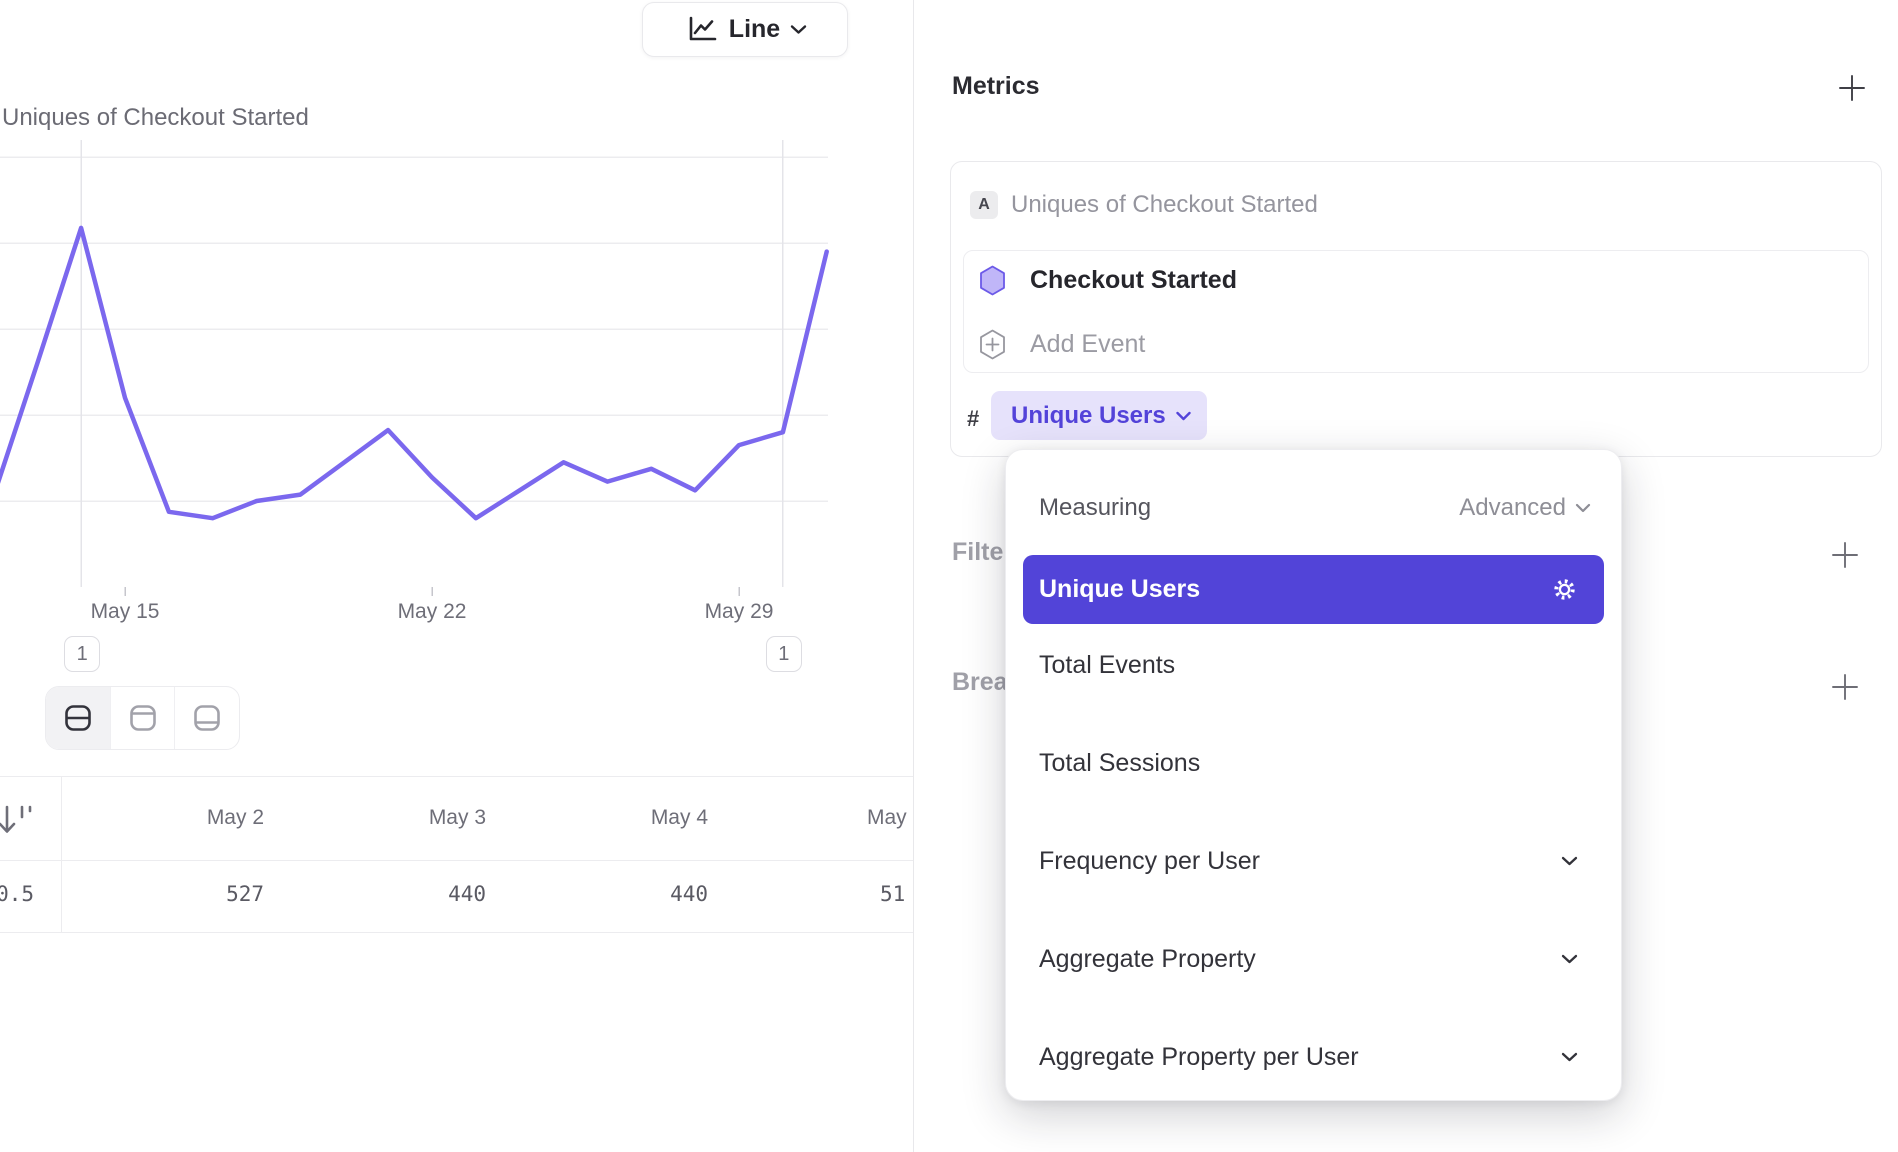 The height and width of the screenshot is (1152, 1898). Describe the element at coordinates (1199, 1056) in the screenshot. I see `dropdown-item-label: Aggregate Property per User` at that location.